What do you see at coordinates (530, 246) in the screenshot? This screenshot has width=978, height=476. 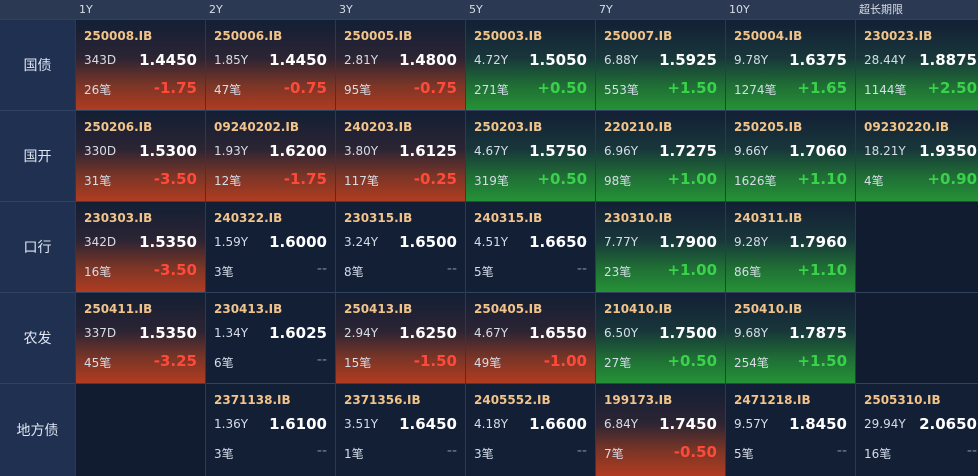 I see `quote-cell: 240315.IB 4.51Y 1.6650 5笔 --` at bounding box center [530, 246].